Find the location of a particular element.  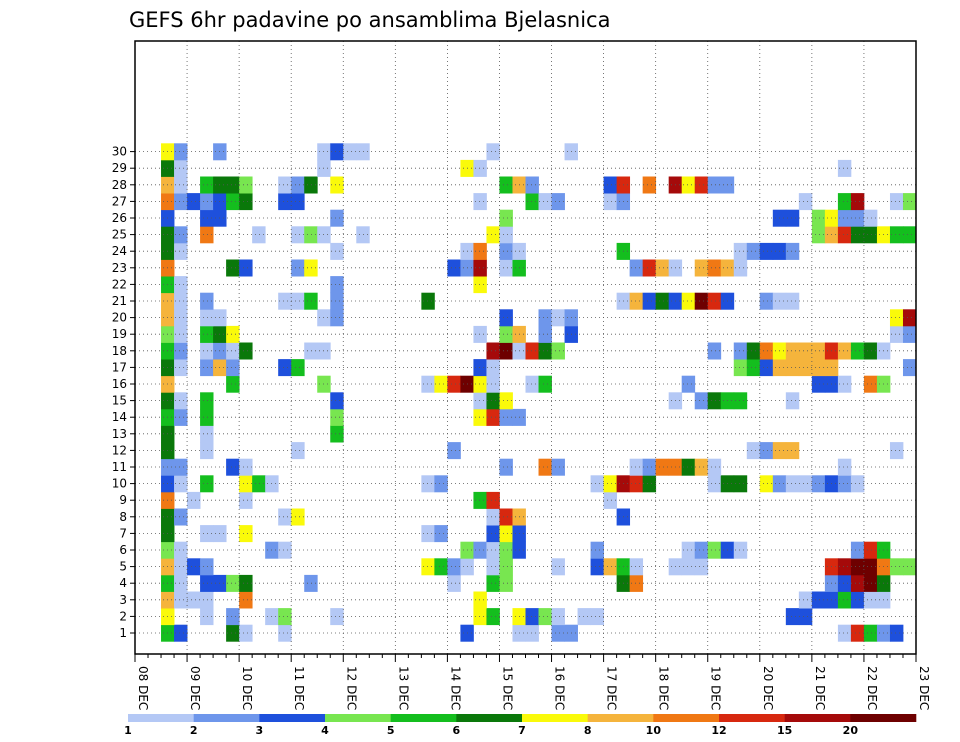

y-tick-label: 12 is located at coordinates (119, 450).